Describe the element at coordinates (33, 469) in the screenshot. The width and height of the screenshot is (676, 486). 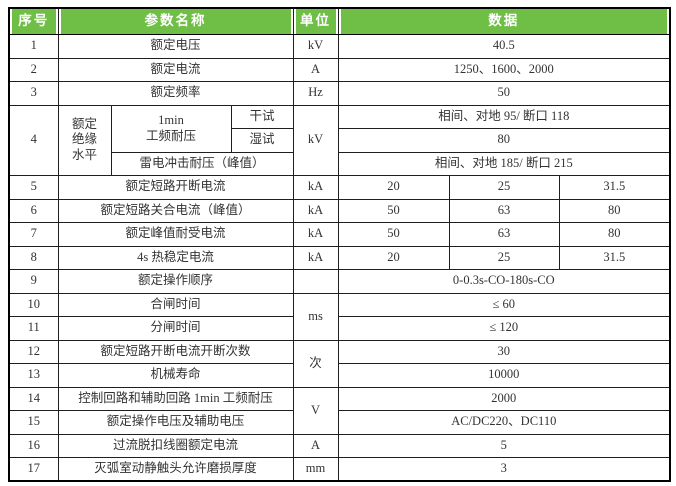
I see `row-number-cell: 17` at that location.